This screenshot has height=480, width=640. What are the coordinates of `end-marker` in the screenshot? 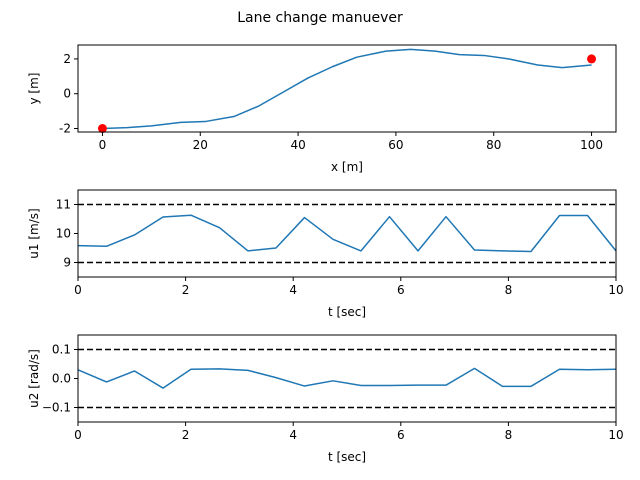 It's located at (592, 59).